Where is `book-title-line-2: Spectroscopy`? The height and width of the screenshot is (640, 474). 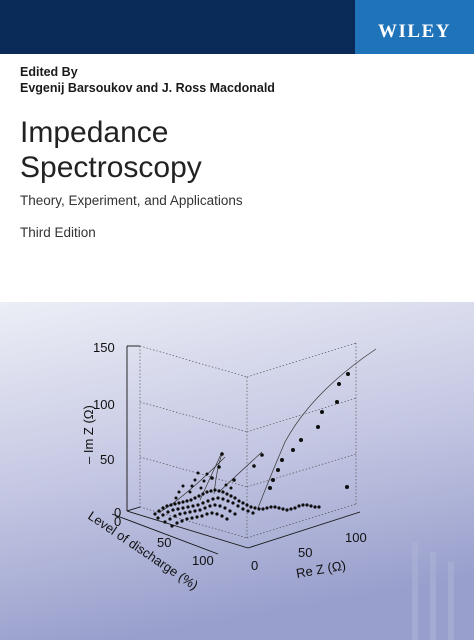
book-title-line-2: Spectroscopy is located at coordinates (111, 167).